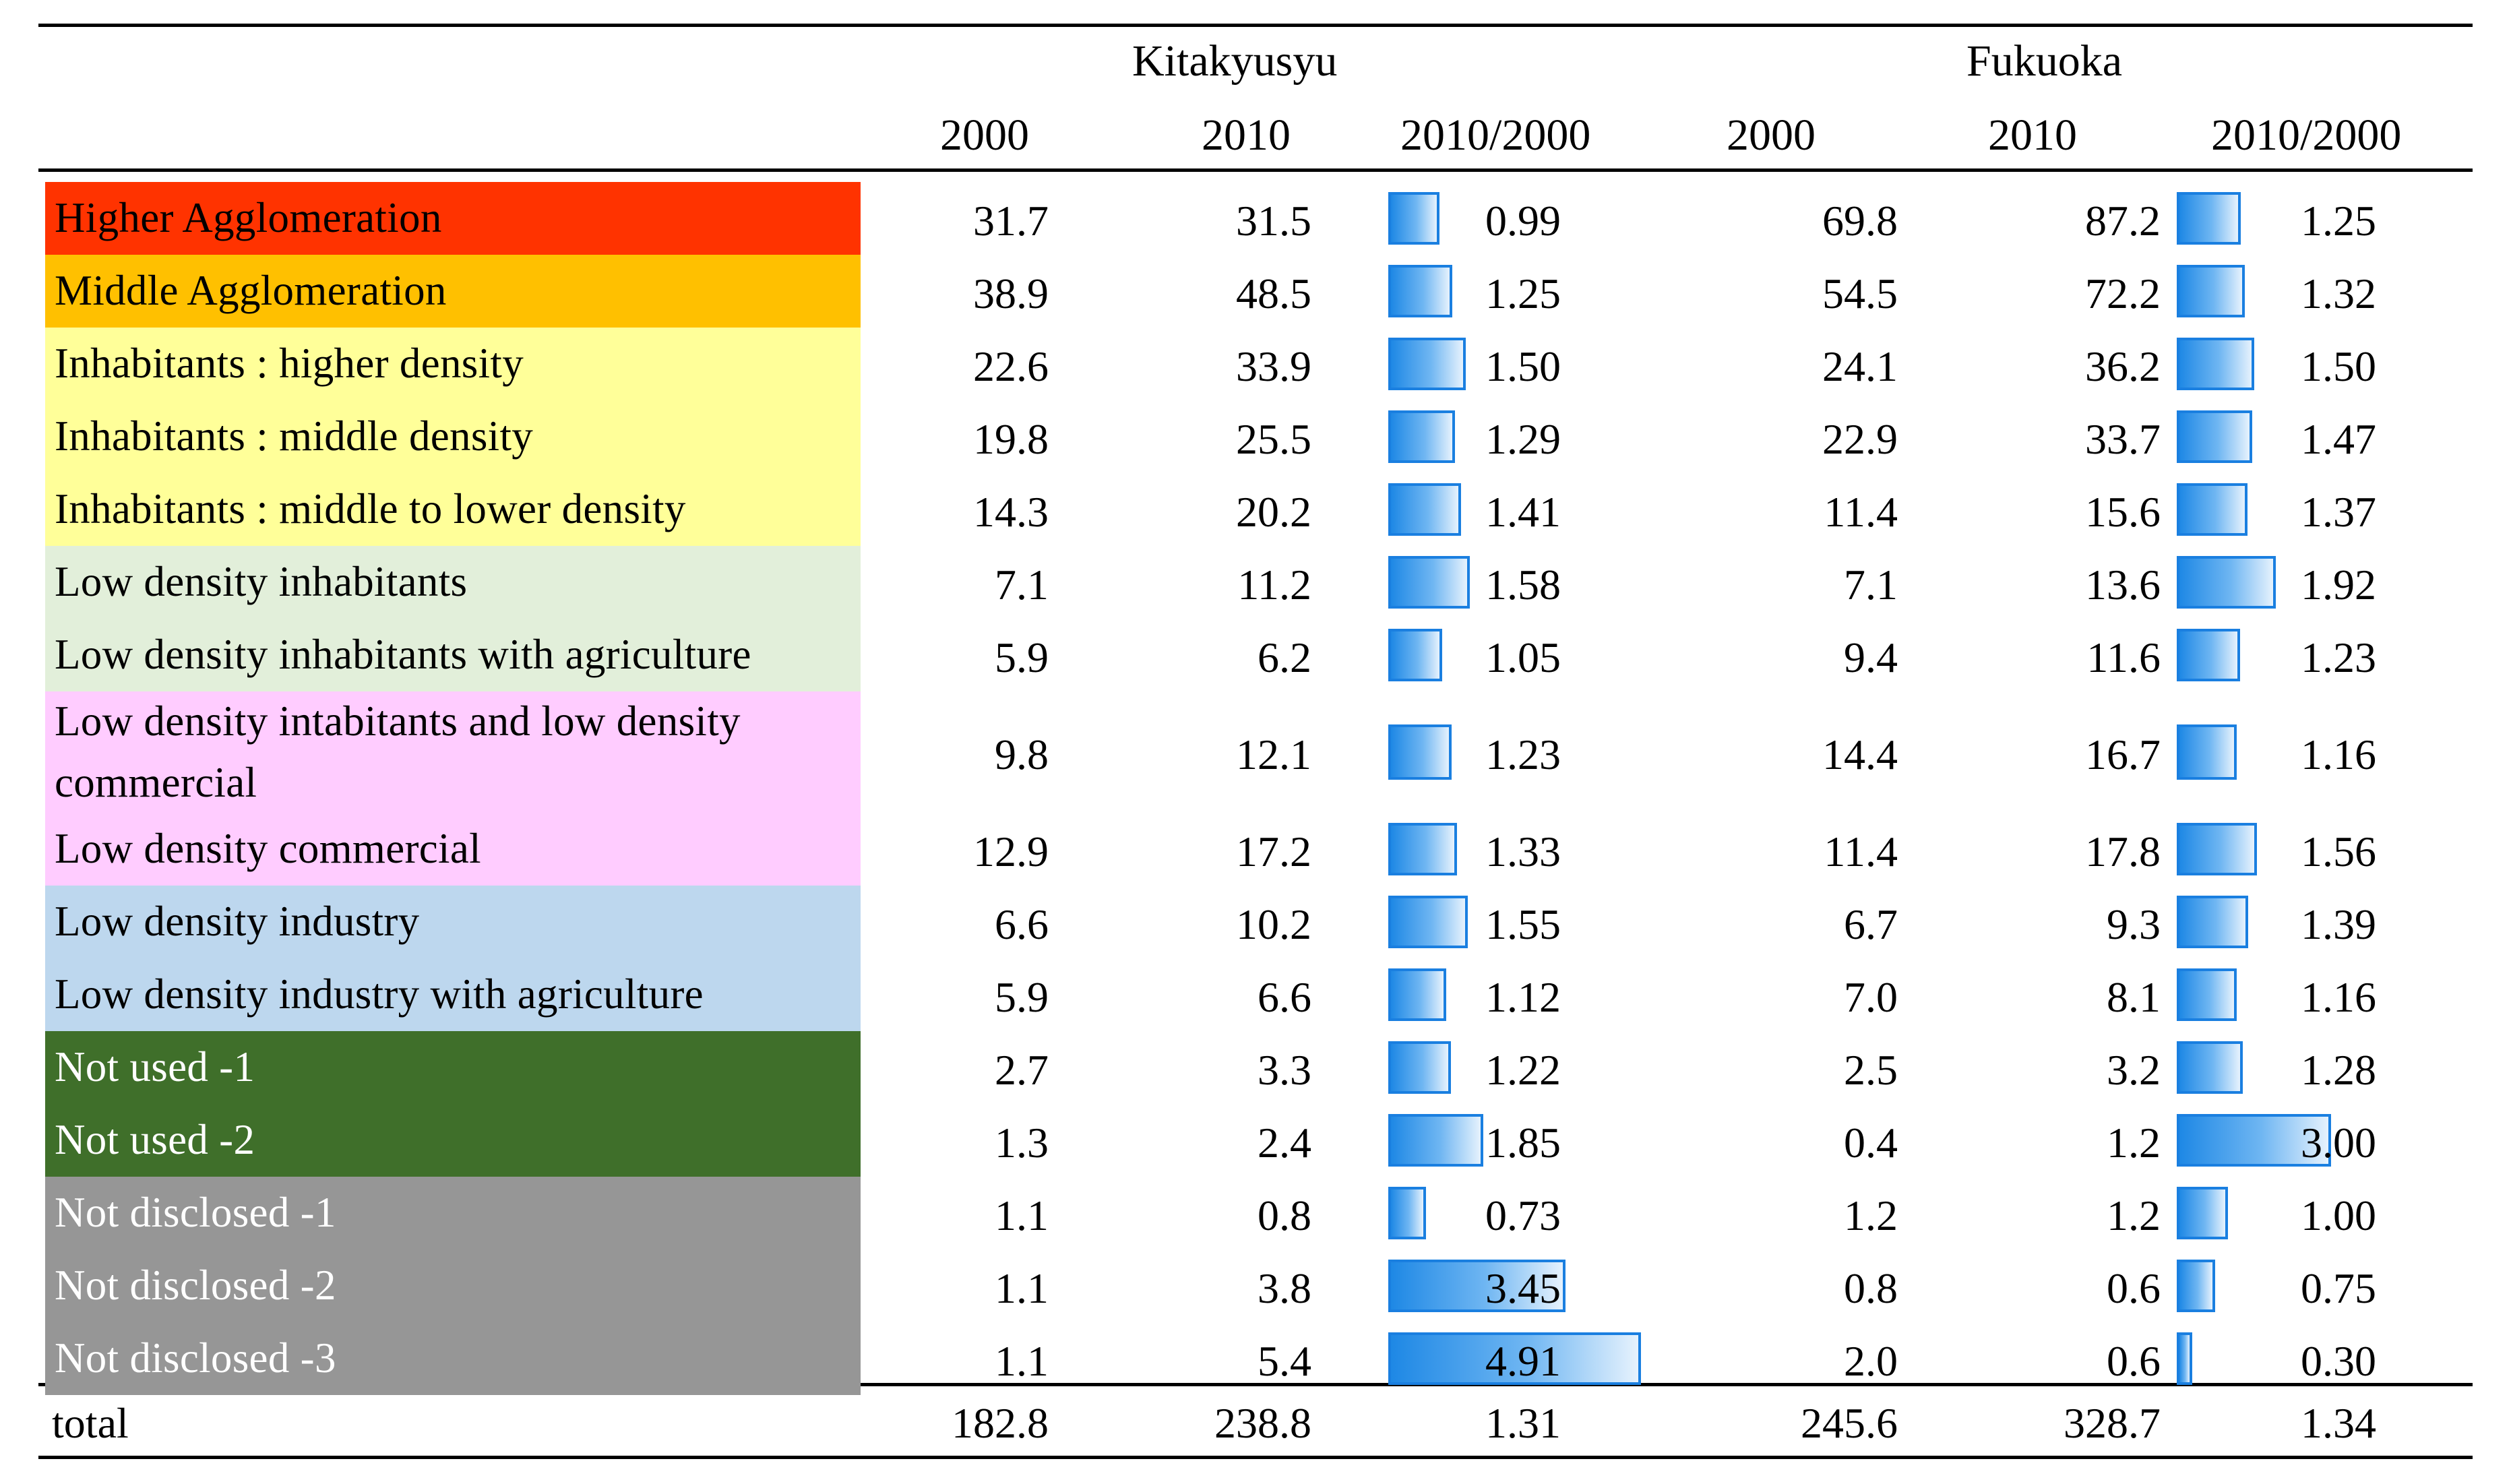 The image size is (2511, 1484). I want to click on cell-k2000: 19.8, so click(1011, 439).